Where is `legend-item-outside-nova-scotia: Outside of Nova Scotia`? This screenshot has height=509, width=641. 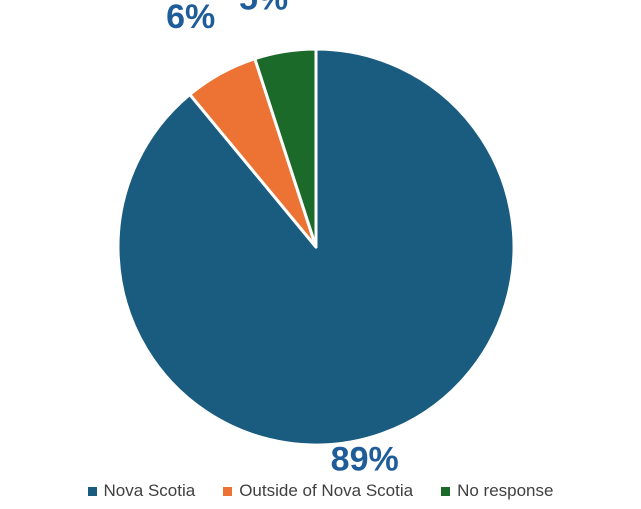 legend-item-outside-nova-scotia: Outside of Nova Scotia is located at coordinates (318, 491).